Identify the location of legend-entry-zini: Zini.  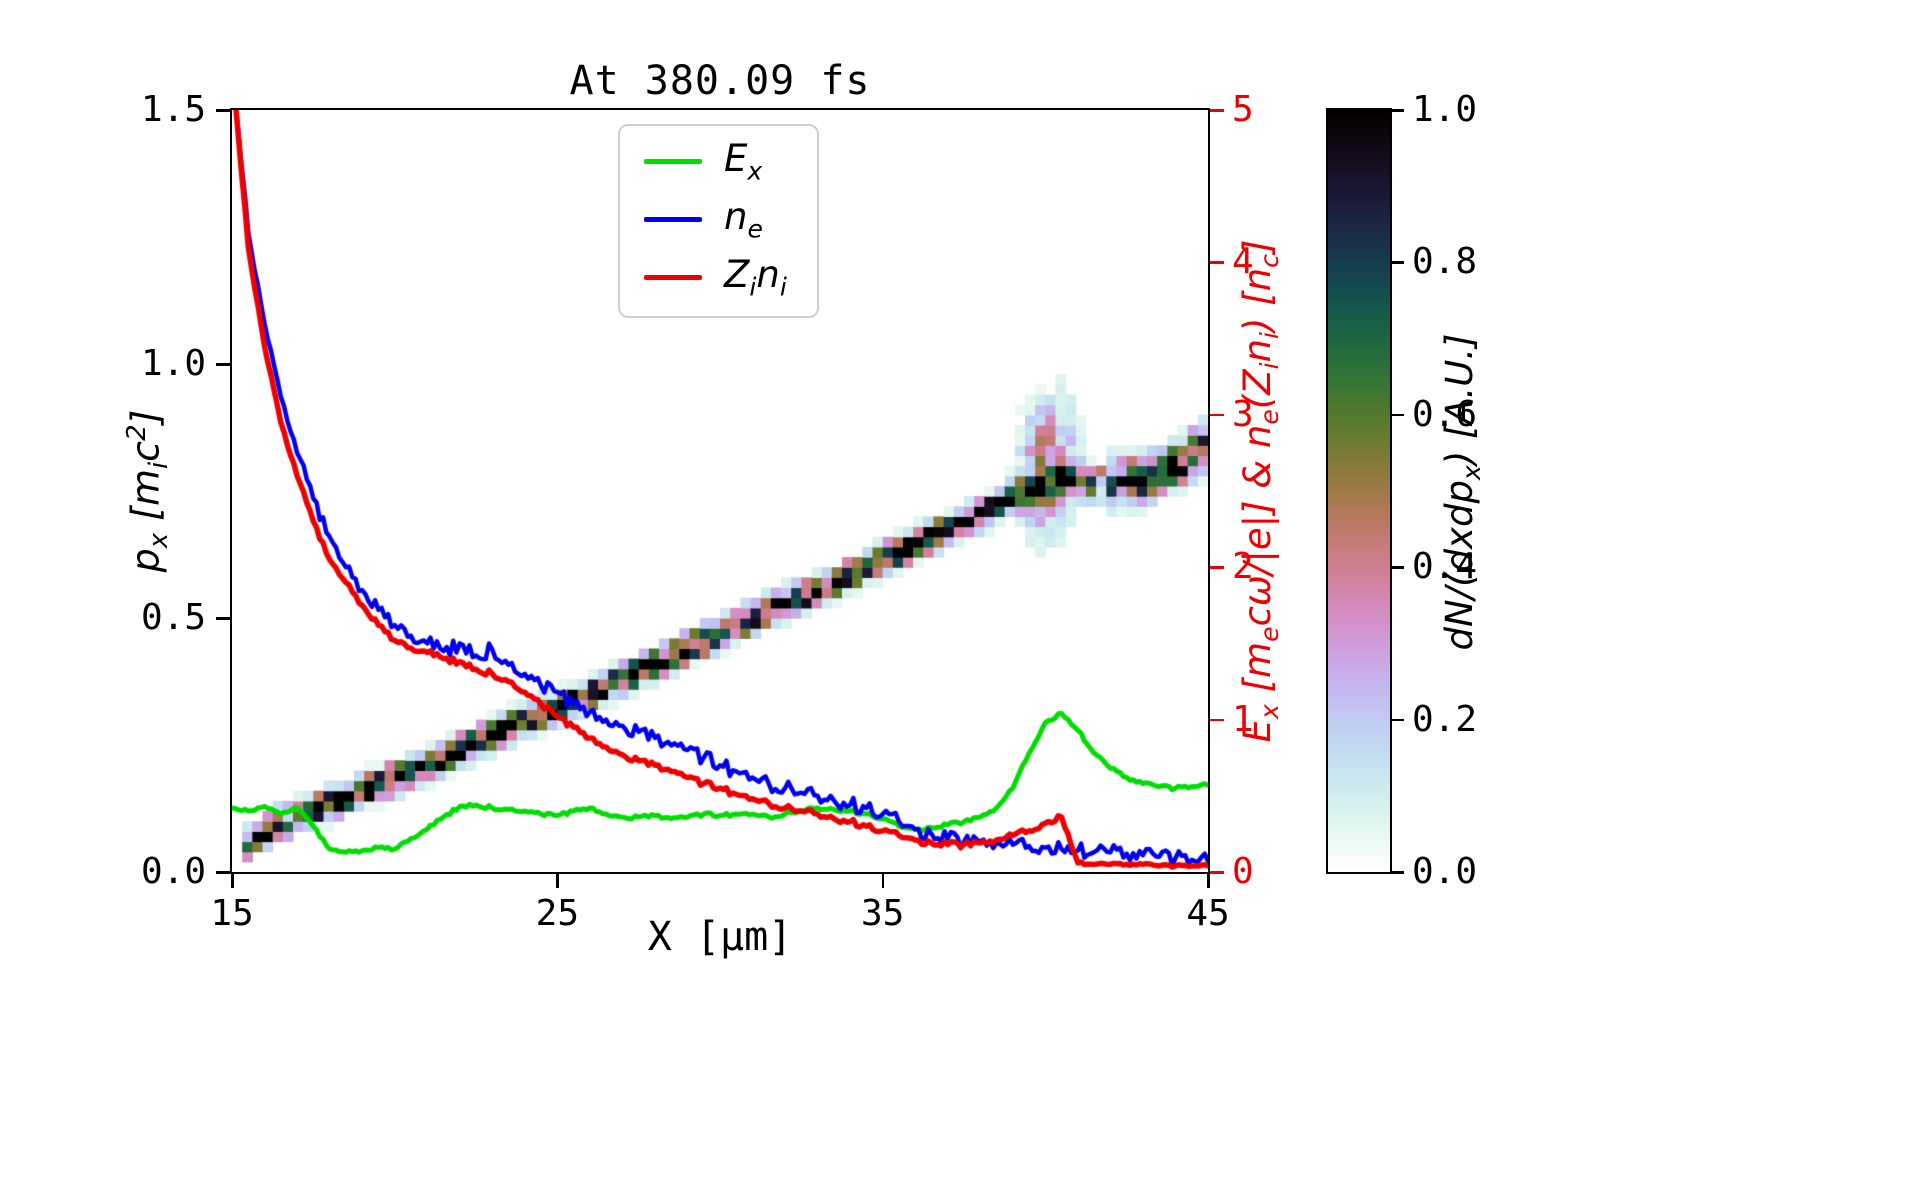
(715, 277).